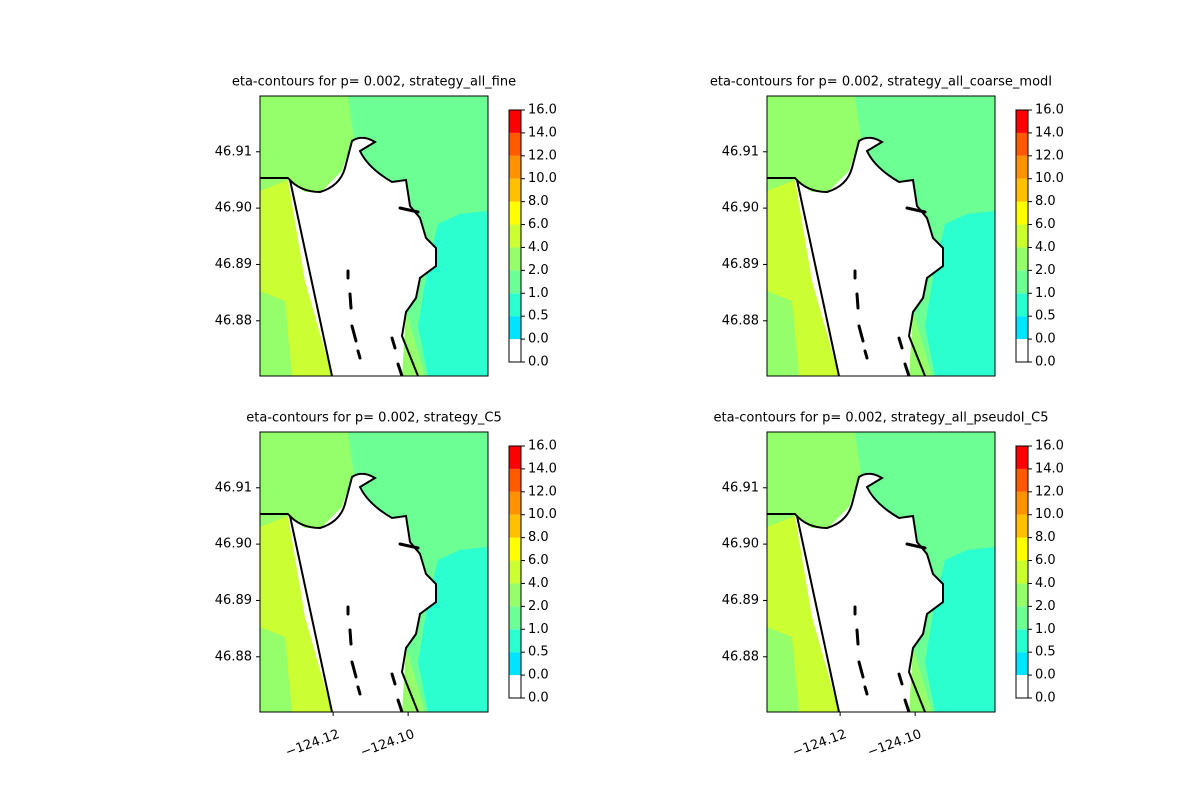 The height and width of the screenshot is (800, 1200). What do you see at coordinates (373, 418) in the screenshot?
I see `panel-title: eta-contours for p= 0.002, strategy_C5` at bounding box center [373, 418].